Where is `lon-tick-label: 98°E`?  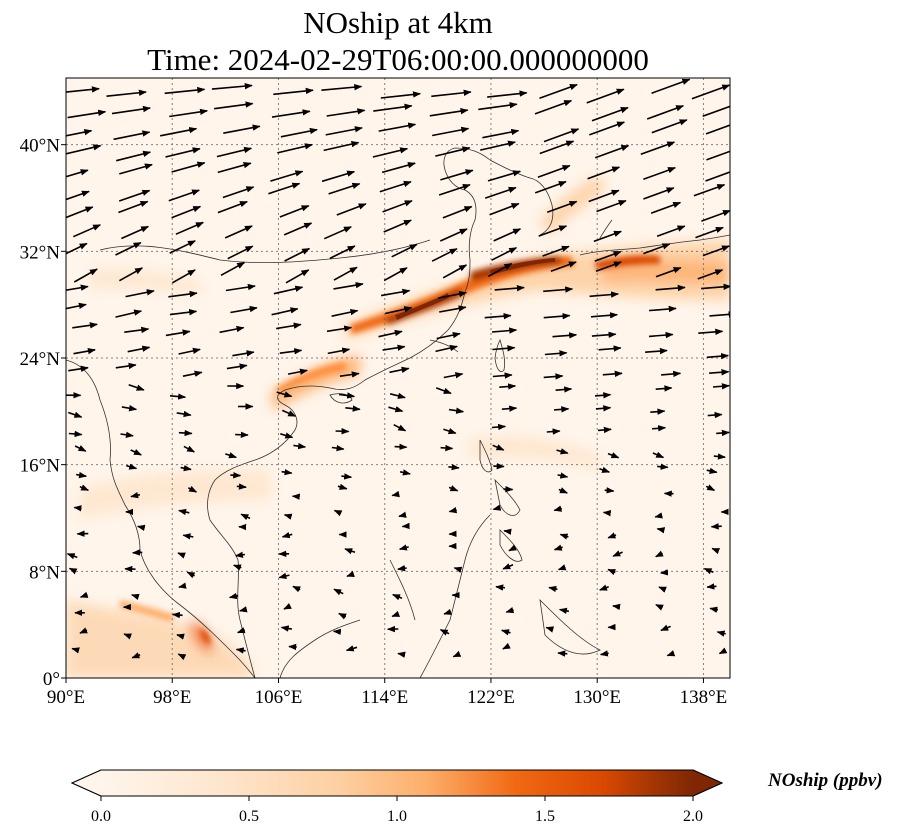 lon-tick-label: 98°E is located at coordinates (172, 697).